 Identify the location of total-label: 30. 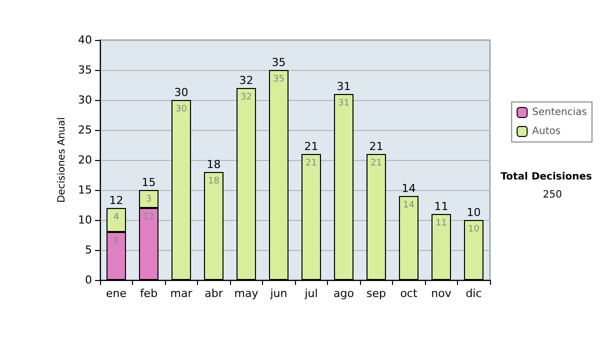
(181, 92).